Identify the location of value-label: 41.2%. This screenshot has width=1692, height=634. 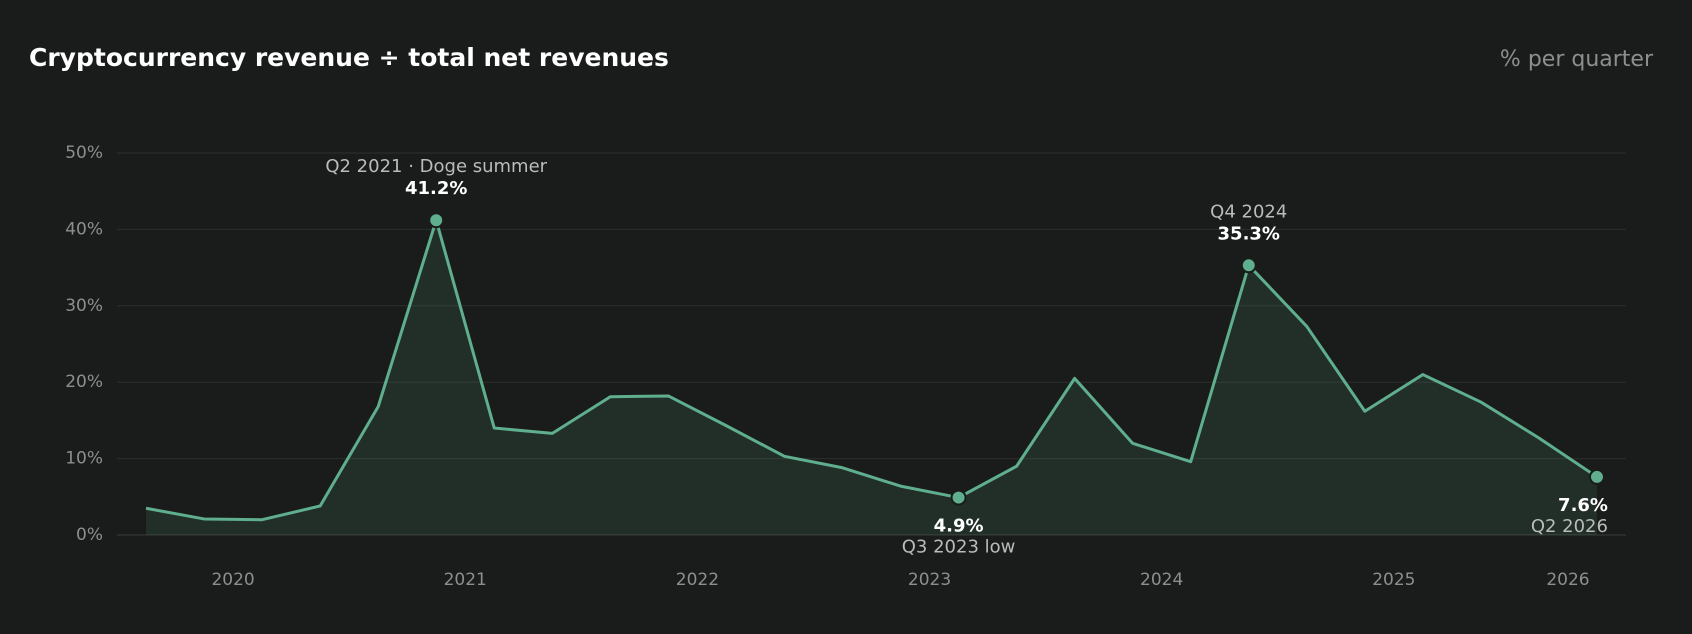
(436, 188).